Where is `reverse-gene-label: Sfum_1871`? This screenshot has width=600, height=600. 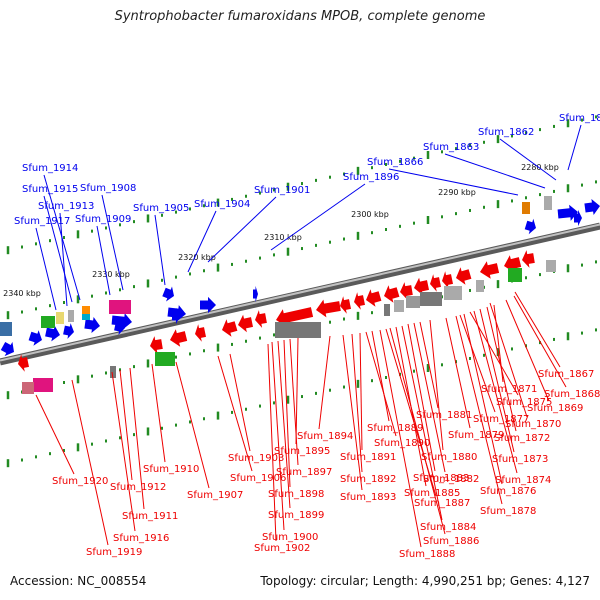
reverse-gene-label: Sfum_1871 is located at coordinates (509, 389).